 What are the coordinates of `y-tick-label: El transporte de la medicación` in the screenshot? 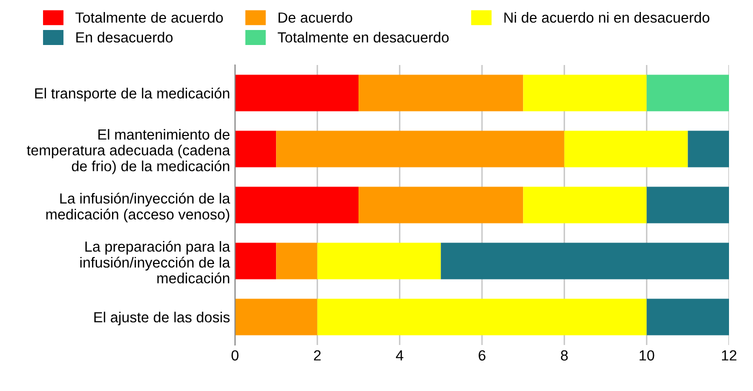 It's located at (132, 95).